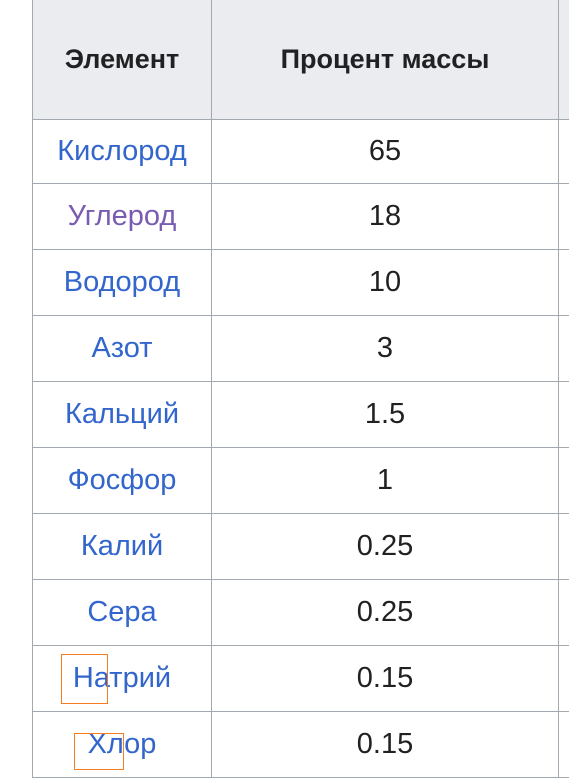  Describe the element at coordinates (385, 151) in the screenshot. I see `percent-cell: 65` at that location.